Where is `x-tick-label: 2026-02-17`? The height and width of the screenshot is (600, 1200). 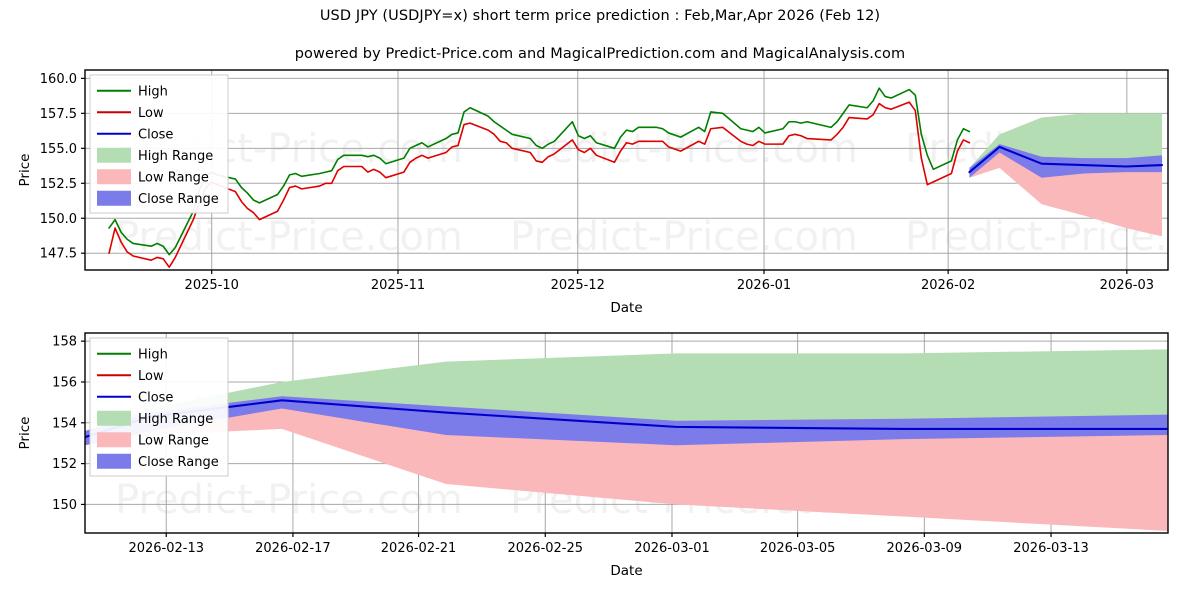
x-tick-label: 2026-02-17 is located at coordinates (293, 548).